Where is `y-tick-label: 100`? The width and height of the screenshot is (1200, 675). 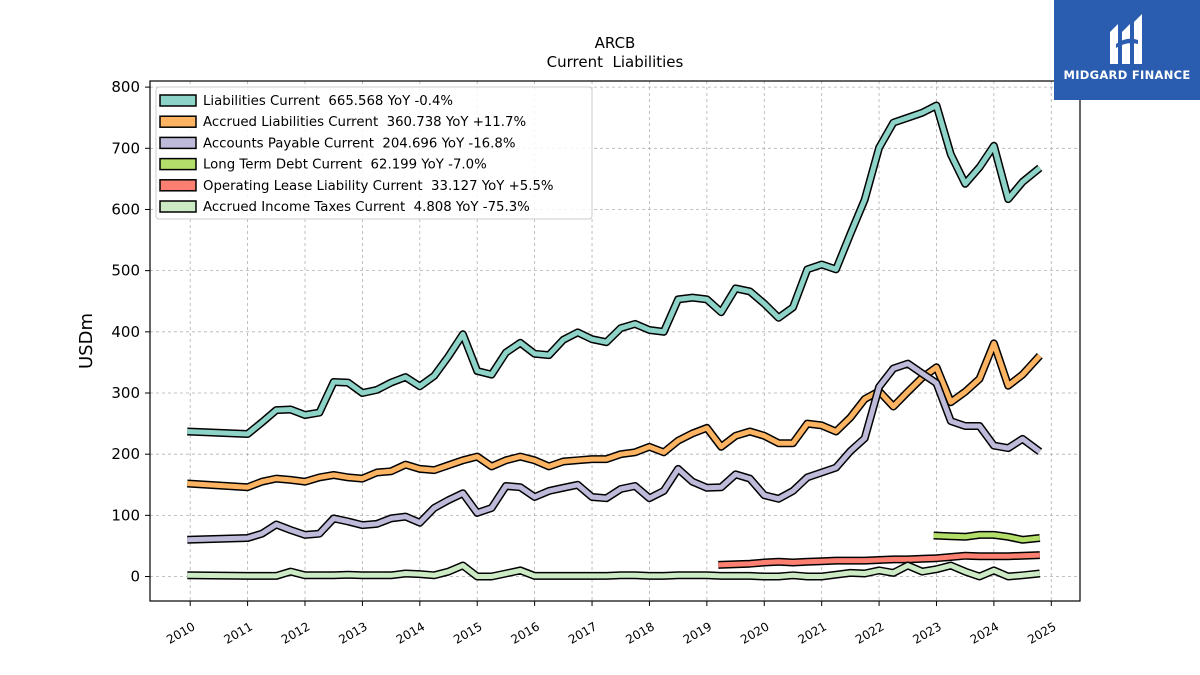
y-tick-label: 100 is located at coordinates (125, 515).